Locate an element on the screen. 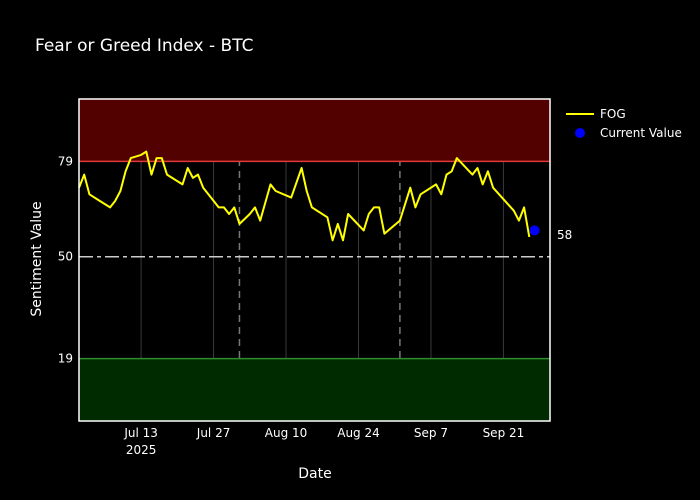 Image resolution: width=700 pixels, height=500 pixels. y-axis-title: Sentiment Value is located at coordinates (37, 258).